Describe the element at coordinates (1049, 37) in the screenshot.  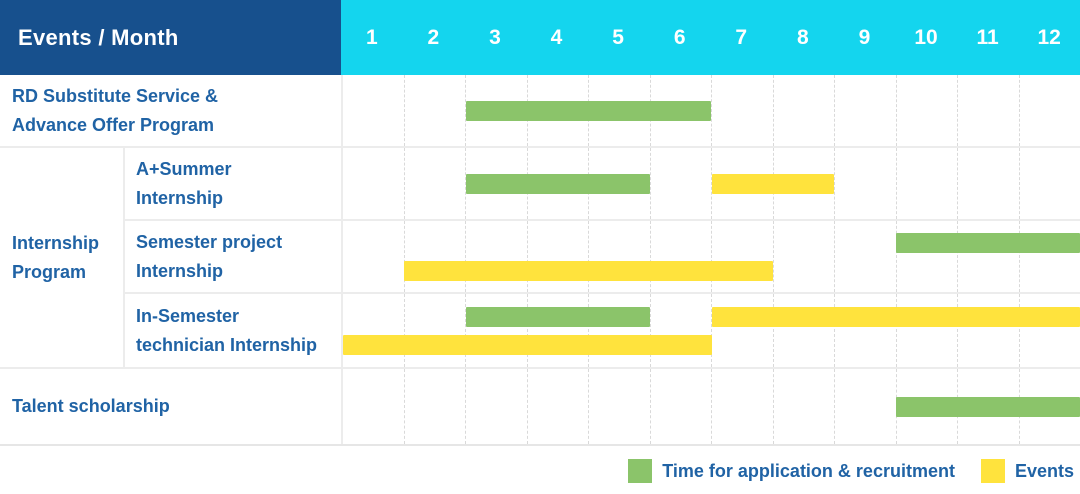
I see `month-header-12: 12` at that location.